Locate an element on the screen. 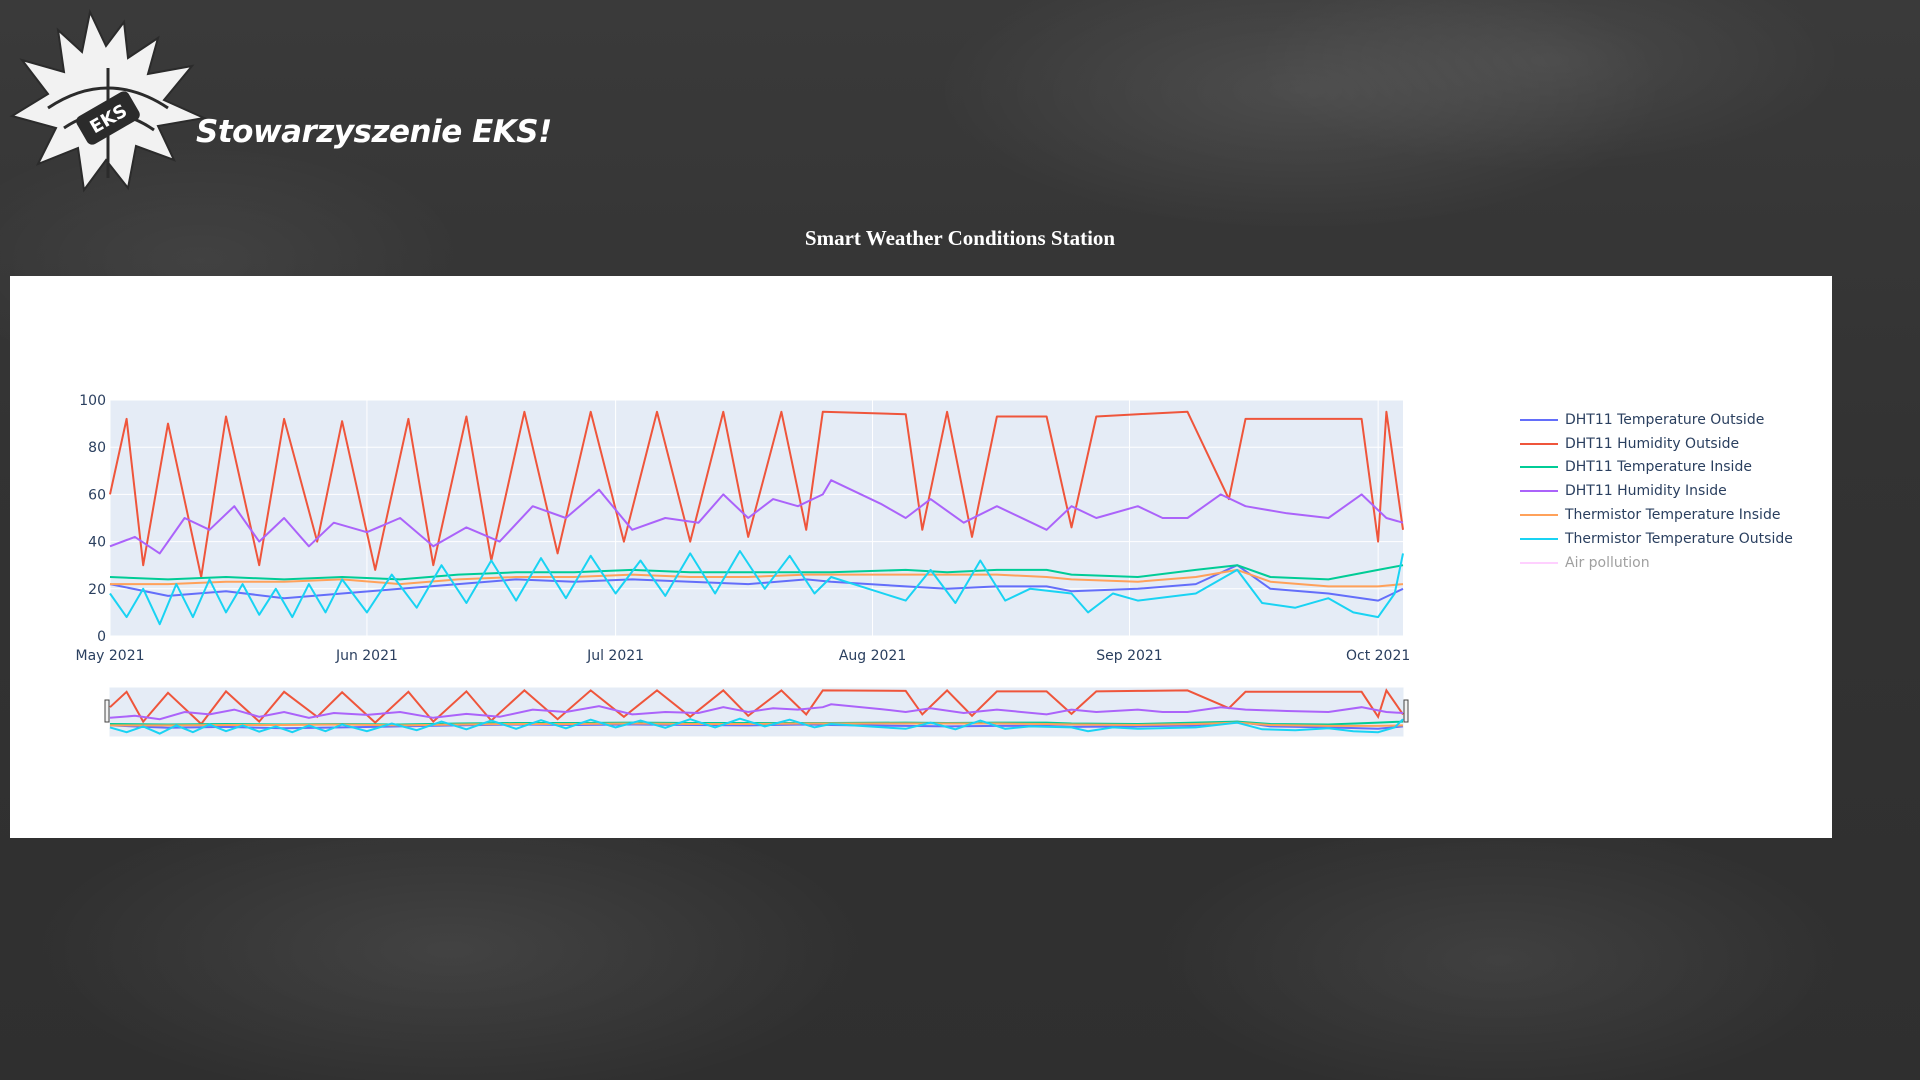 The width and height of the screenshot is (1920, 1080). legend-item: DHT11 Temperature Outside is located at coordinates (1656, 420).